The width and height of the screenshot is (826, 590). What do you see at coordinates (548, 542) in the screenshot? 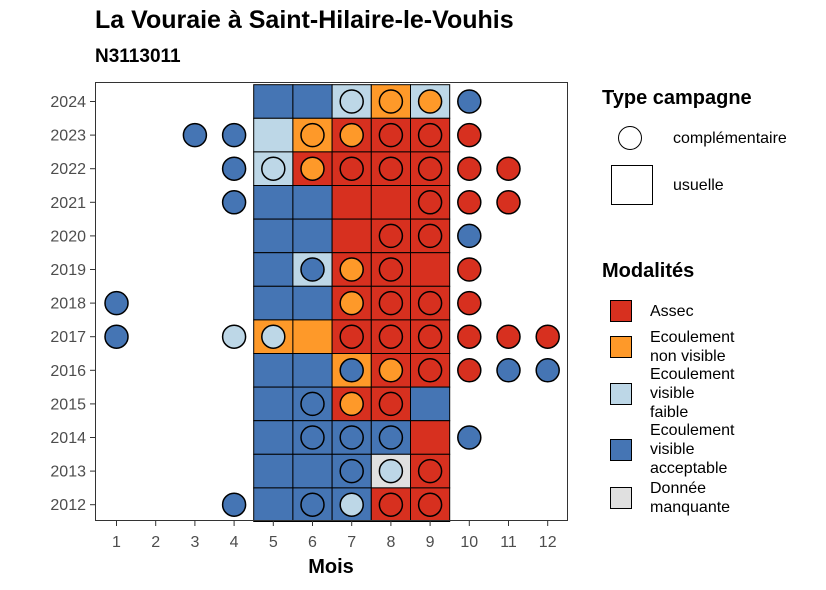
I see `x-tick-label: 12` at bounding box center [548, 542].